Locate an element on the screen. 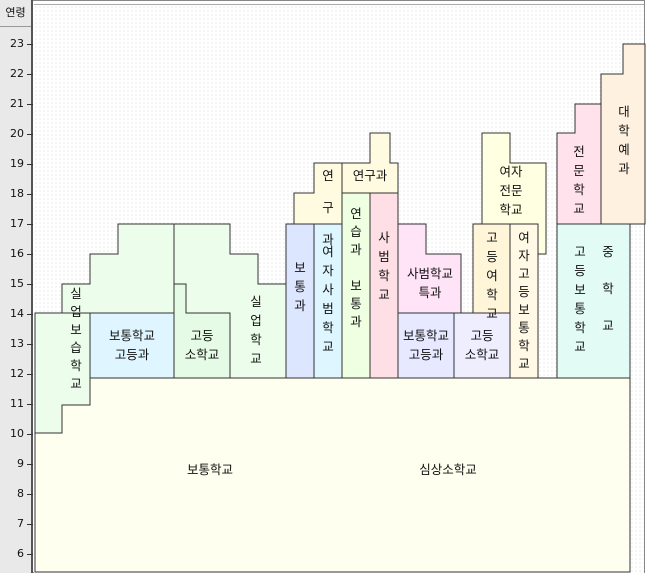 The image size is (646, 574). label-godeung-botong: 학 is located at coordinates (580, 327).